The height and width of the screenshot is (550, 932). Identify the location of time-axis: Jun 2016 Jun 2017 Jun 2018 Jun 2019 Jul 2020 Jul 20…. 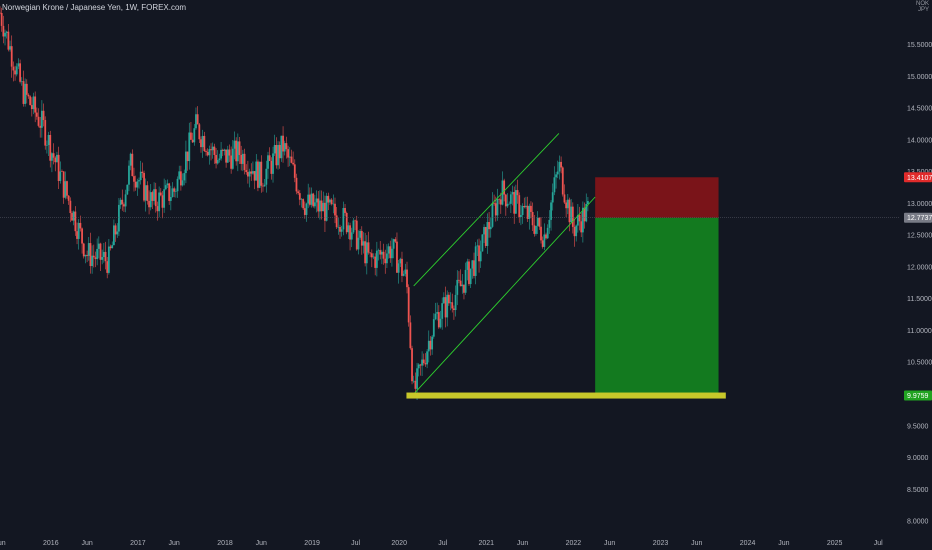
(441, 543).